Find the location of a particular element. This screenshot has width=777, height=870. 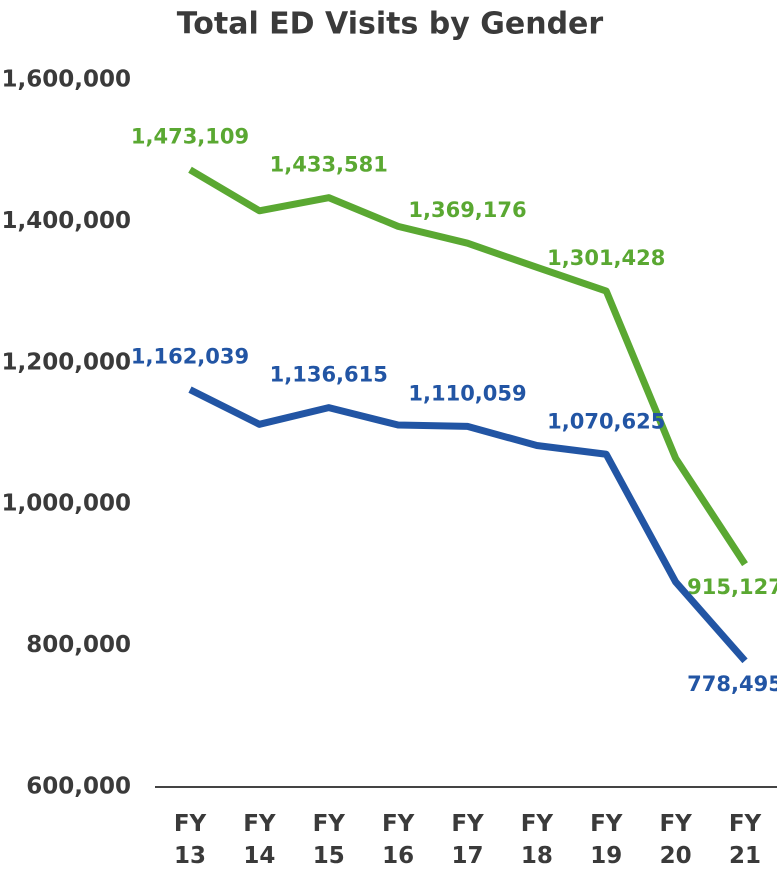

x-tick-label: FY 16 is located at coordinates (398, 840).